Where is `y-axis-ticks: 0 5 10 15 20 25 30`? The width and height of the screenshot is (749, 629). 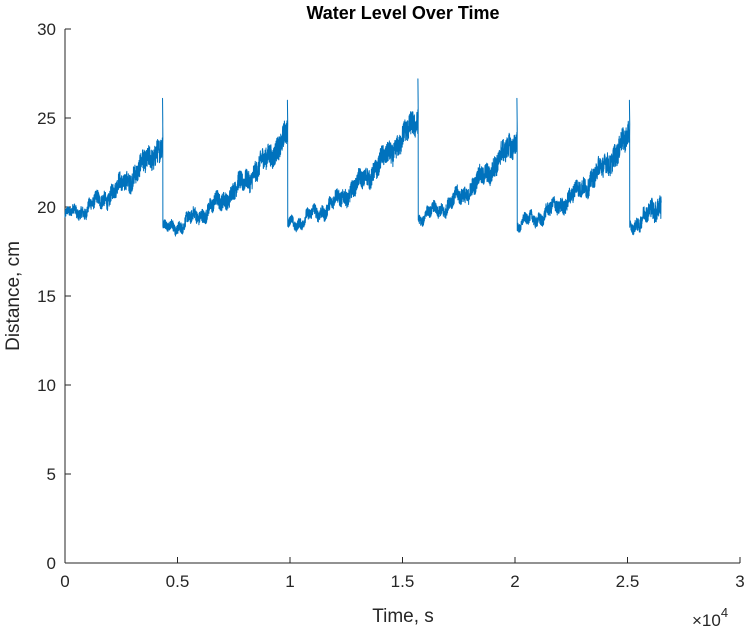 y-axis-ticks: 0 5 10 15 20 25 30 is located at coordinates (54, 296).